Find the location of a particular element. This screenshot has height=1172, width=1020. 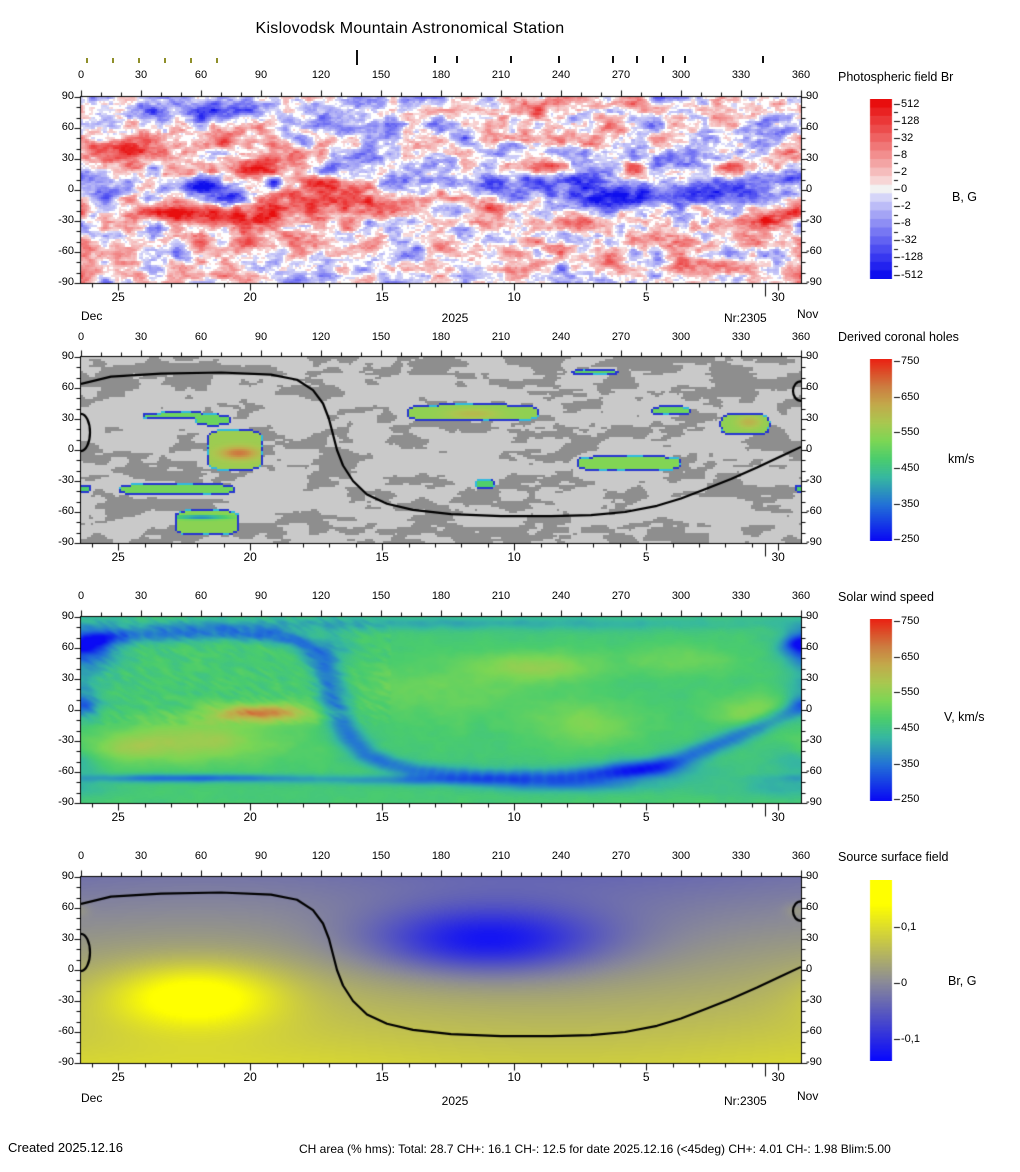

colorbar-tick-label: 8 is located at coordinates (904, 154).